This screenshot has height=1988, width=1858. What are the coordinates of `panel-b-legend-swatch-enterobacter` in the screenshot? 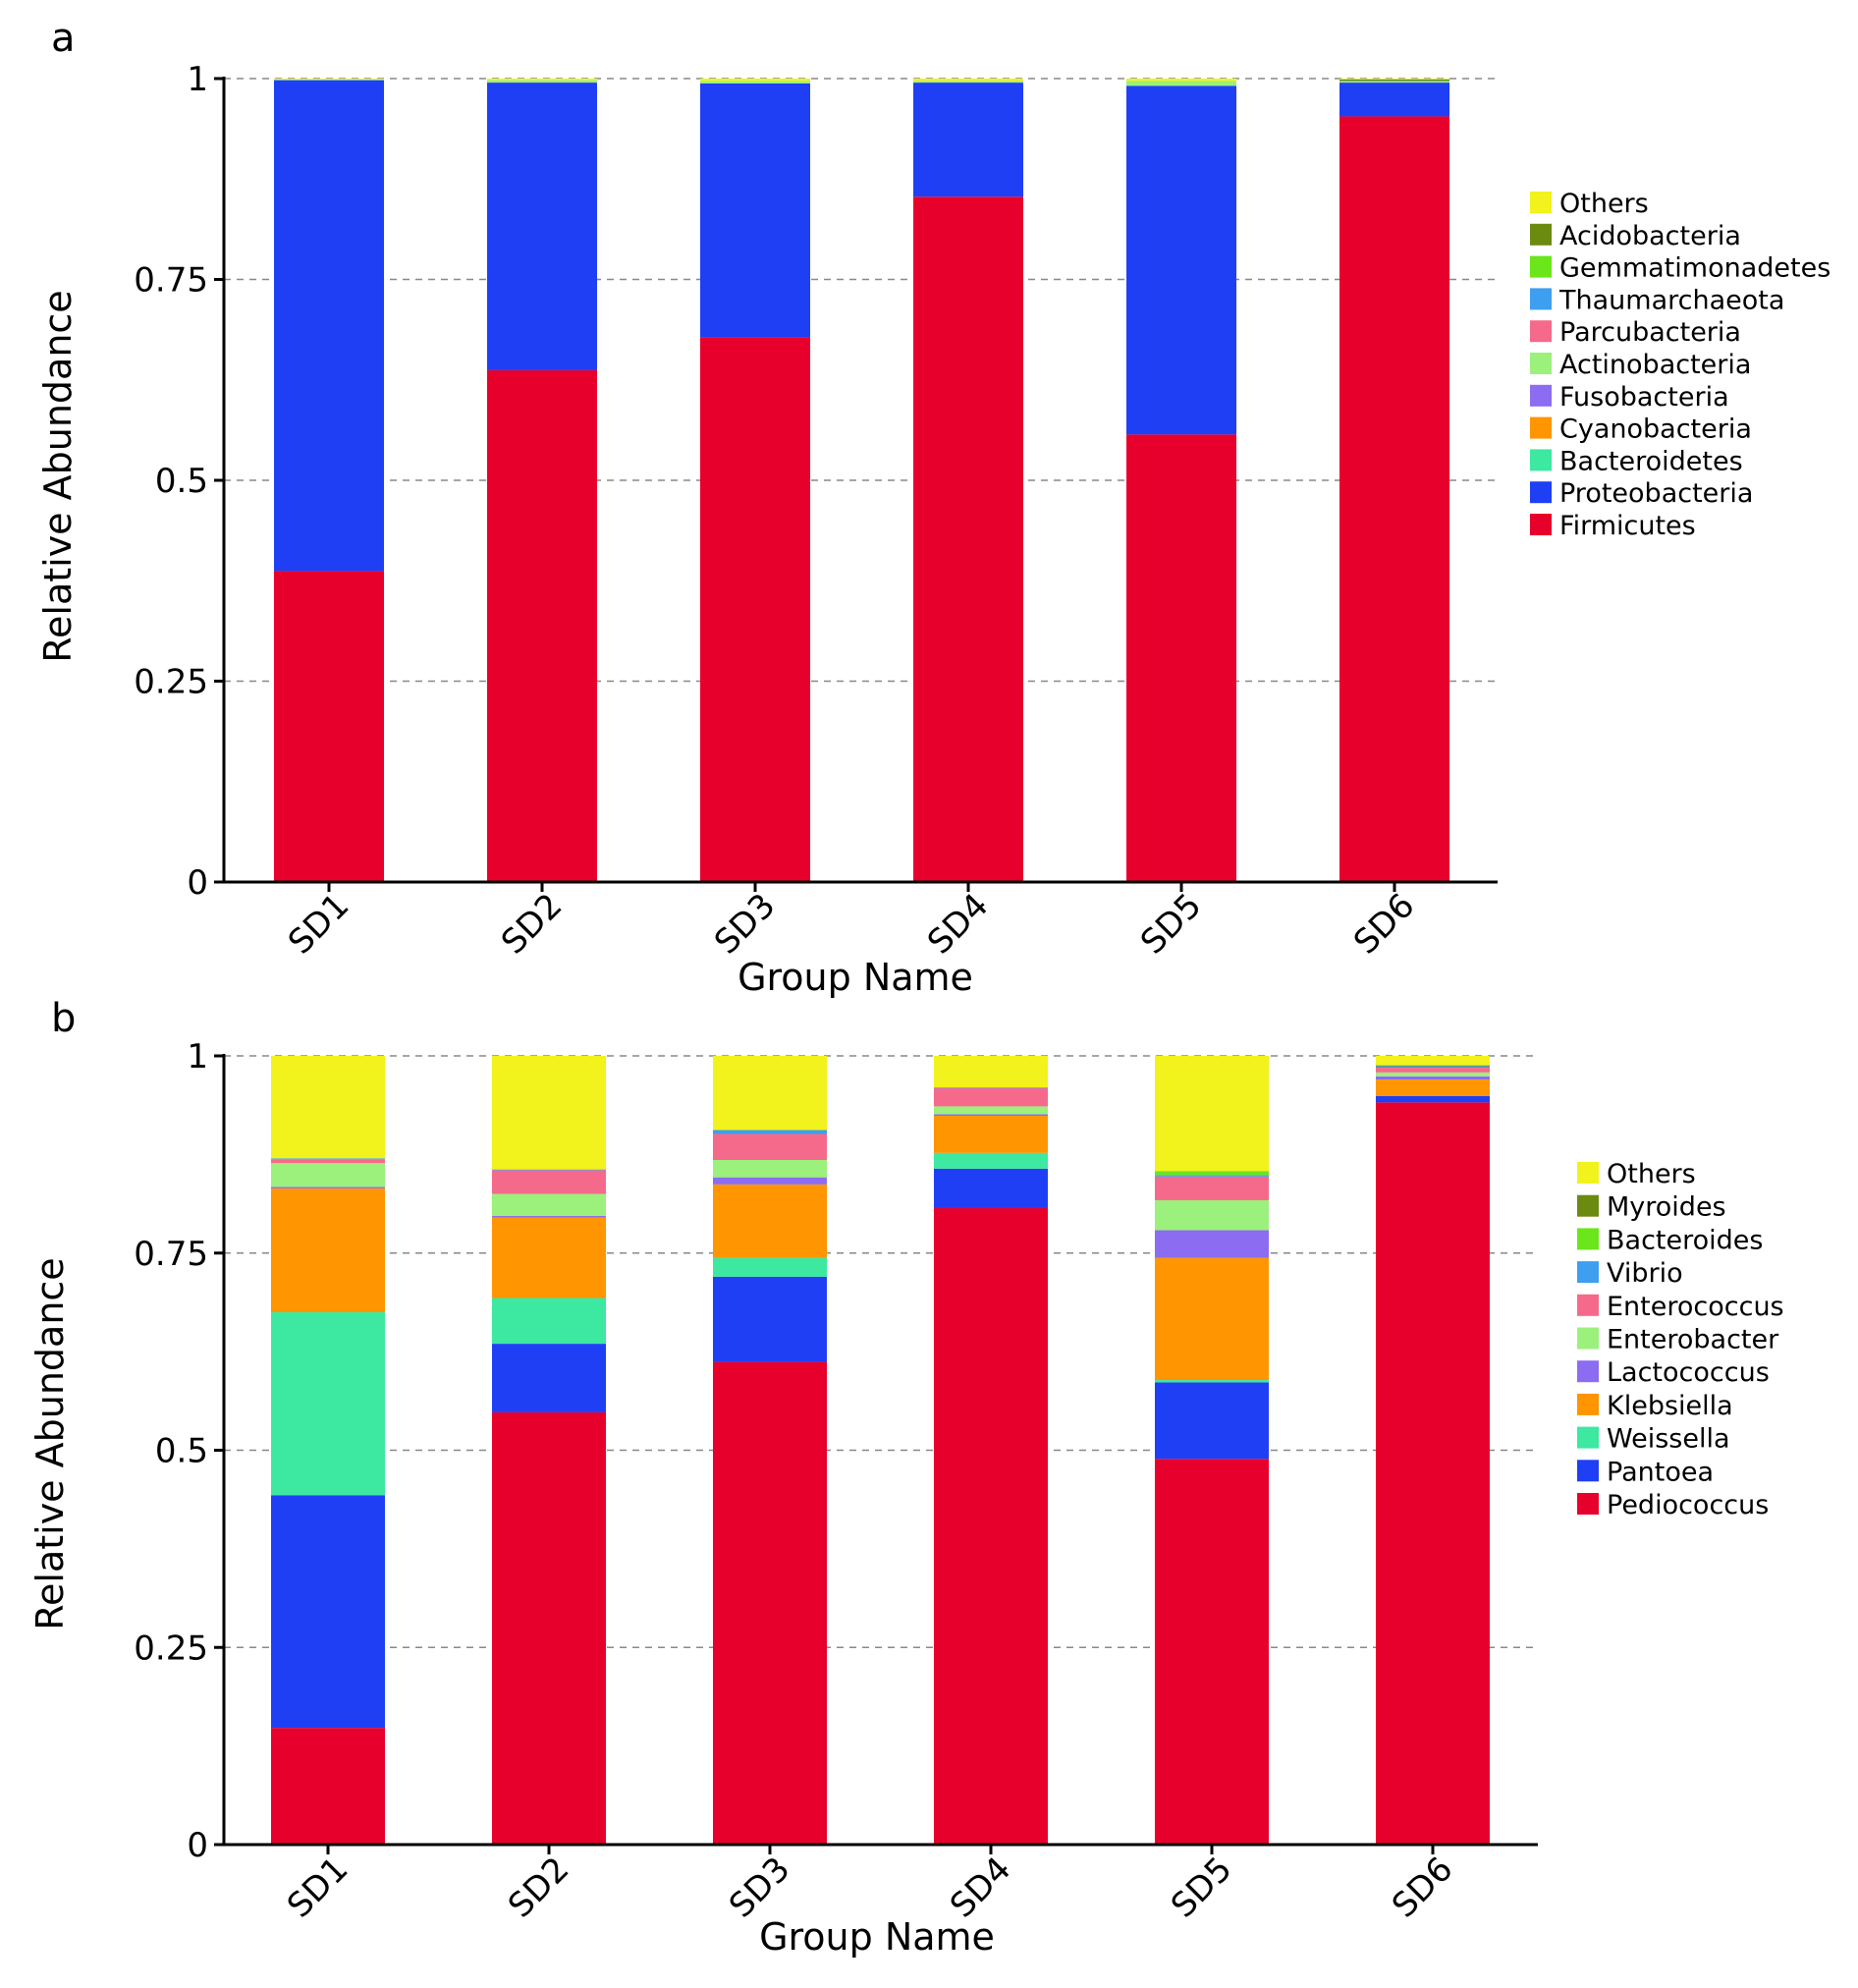 It's located at (1588, 1338).